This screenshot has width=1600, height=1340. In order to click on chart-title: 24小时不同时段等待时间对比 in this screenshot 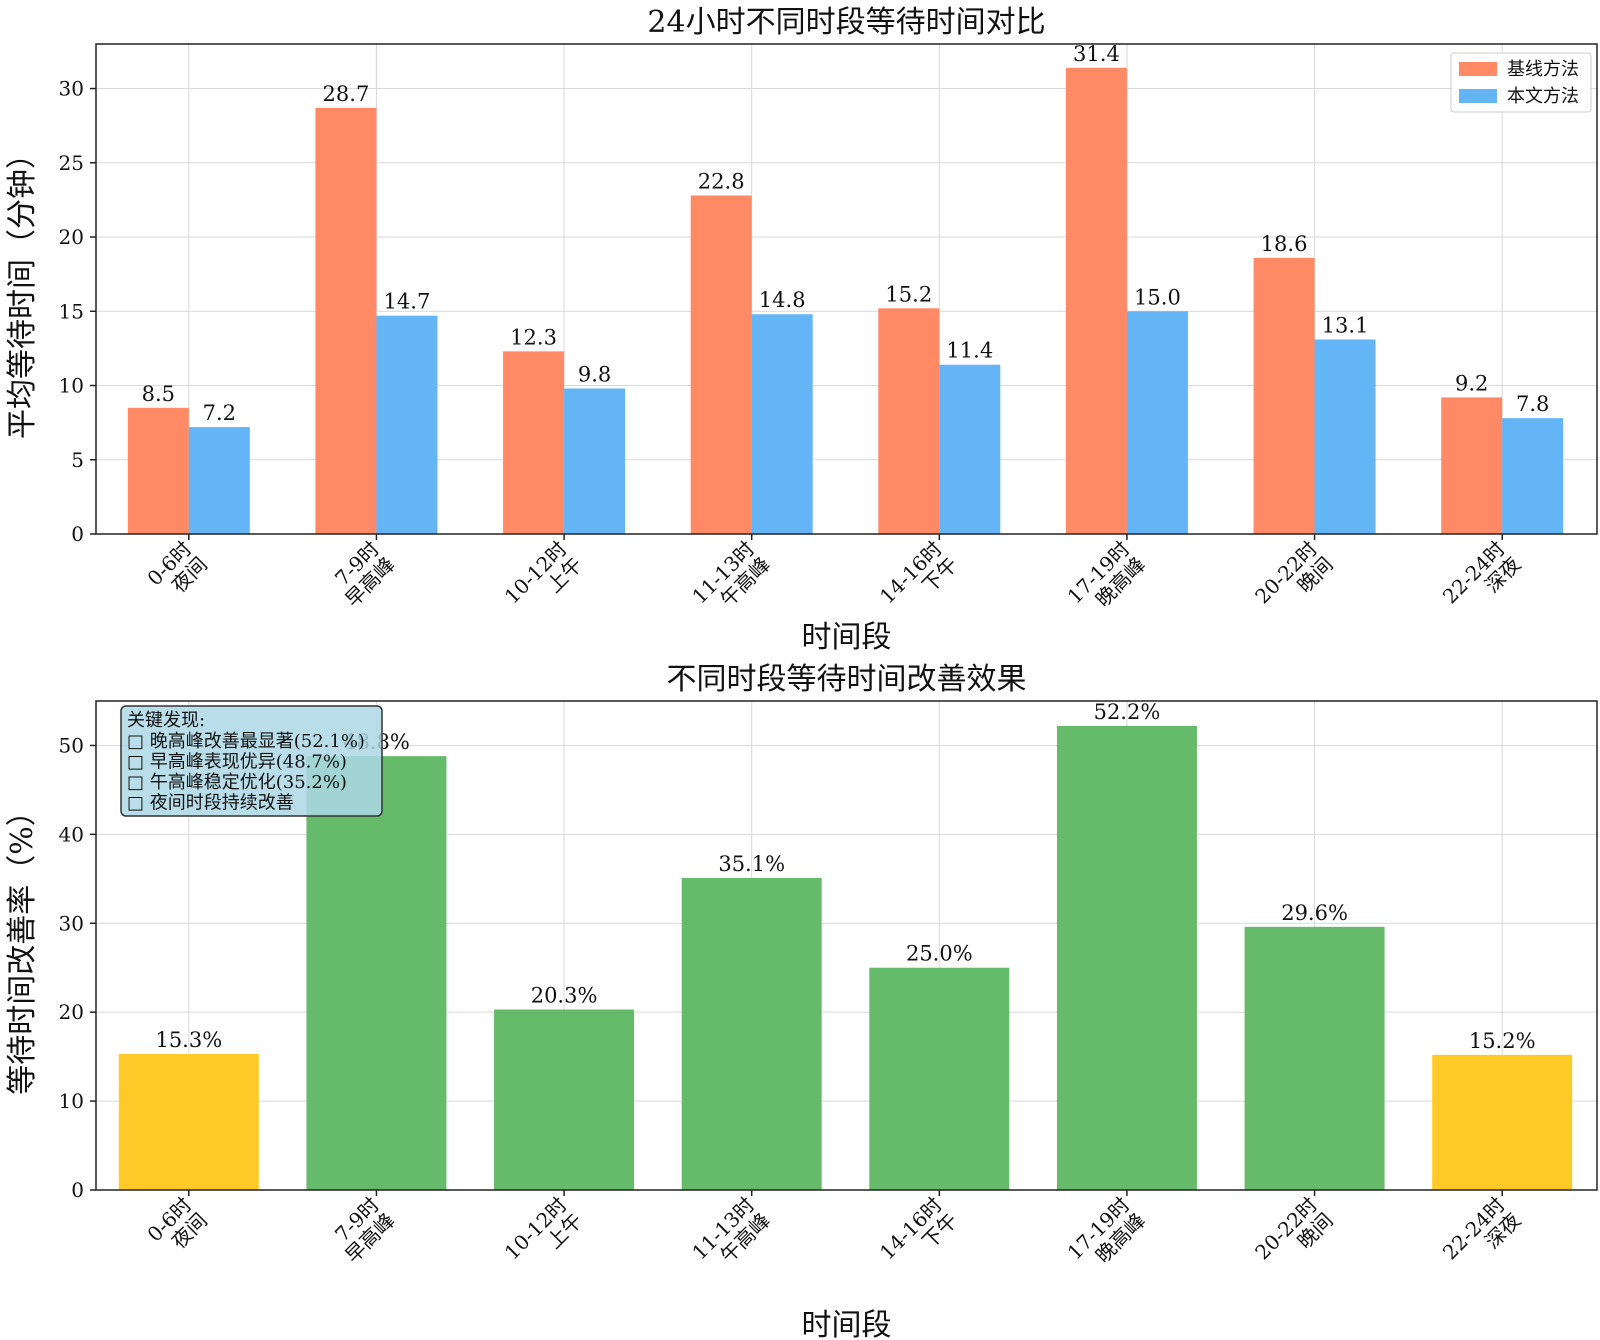, I will do `click(846, 22)`.